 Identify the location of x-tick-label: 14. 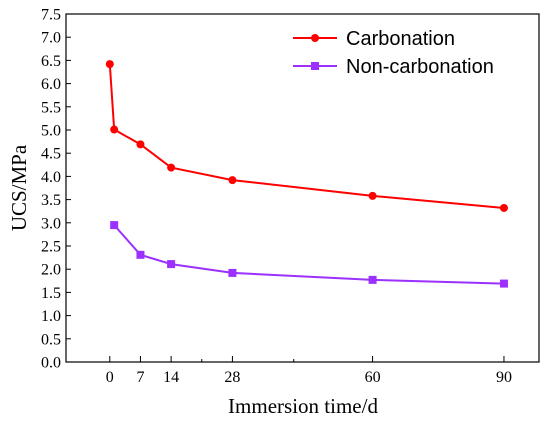
(171, 377).